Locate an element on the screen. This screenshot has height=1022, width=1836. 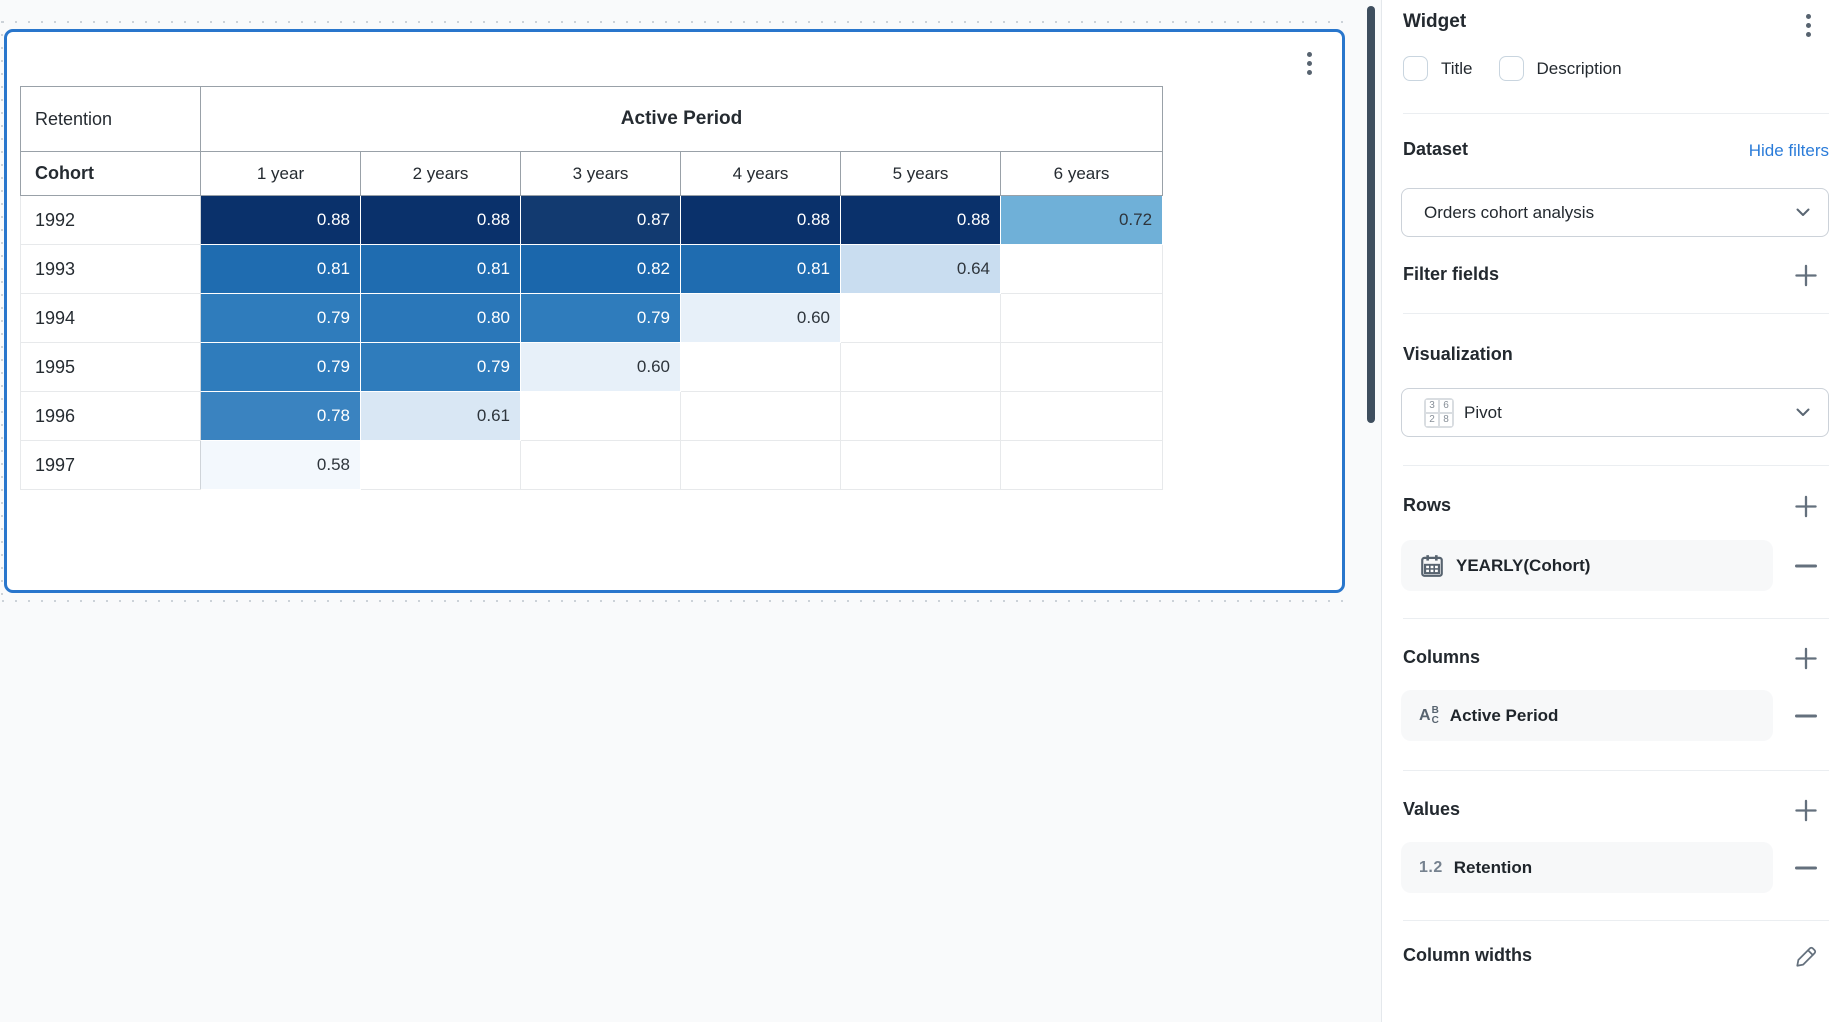
add-column-field-button is located at coordinates (1806, 658).